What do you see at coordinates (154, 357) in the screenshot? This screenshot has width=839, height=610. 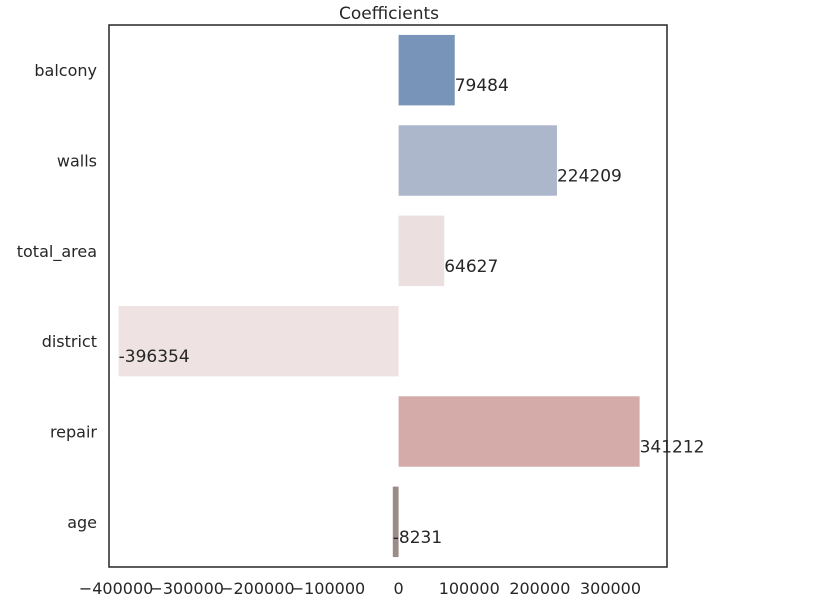 I see `bar-value-label-district: -396354` at bounding box center [154, 357].